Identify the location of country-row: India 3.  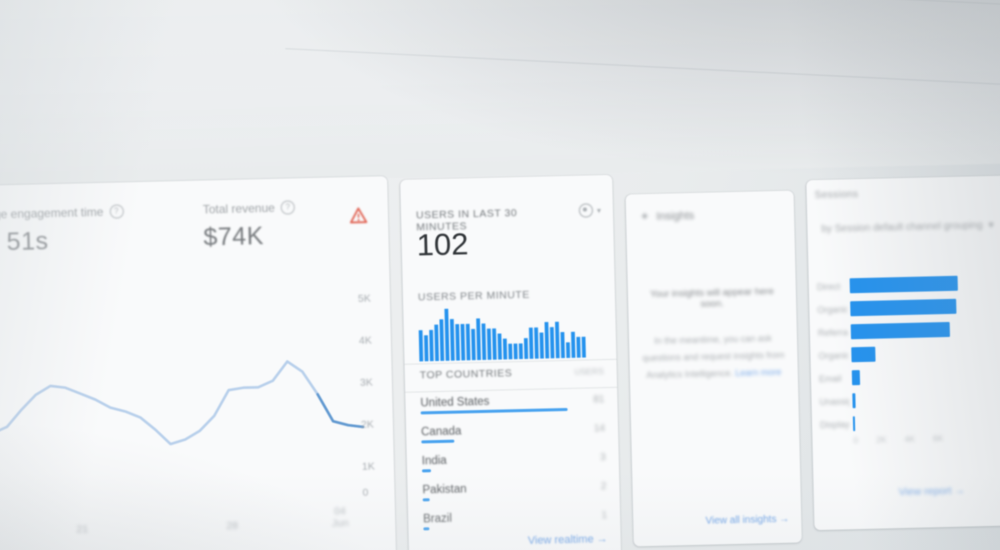
(514, 467).